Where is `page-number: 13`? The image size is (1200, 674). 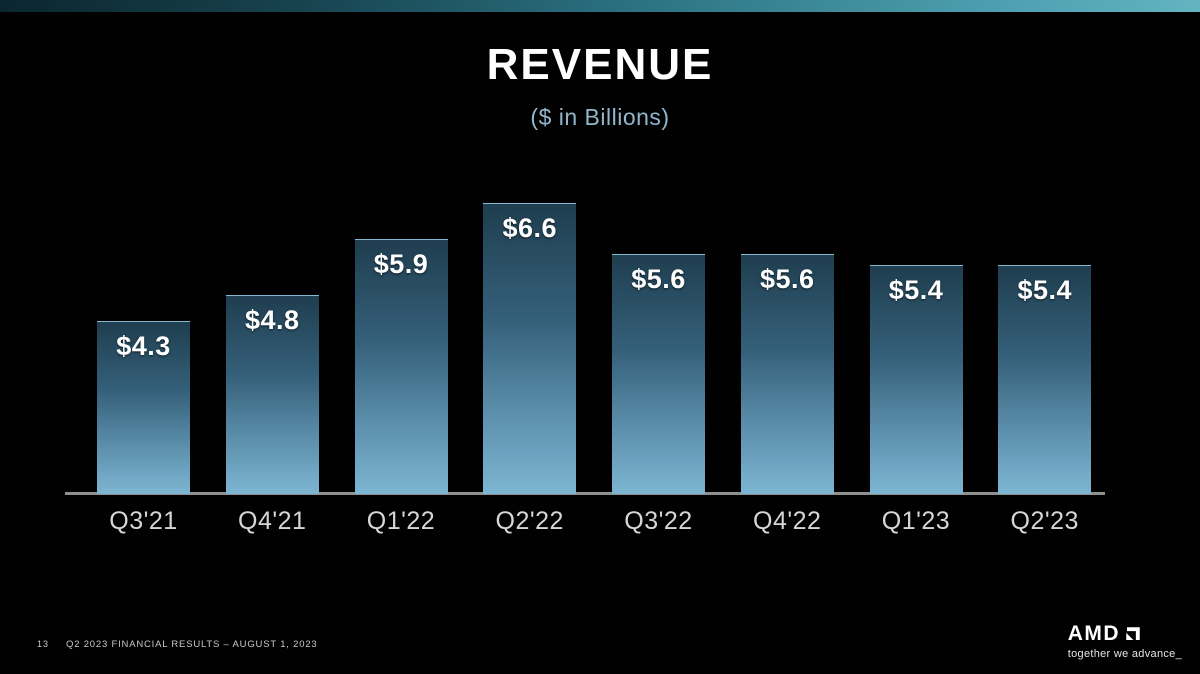
page-number: 13 is located at coordinates (43, 644).